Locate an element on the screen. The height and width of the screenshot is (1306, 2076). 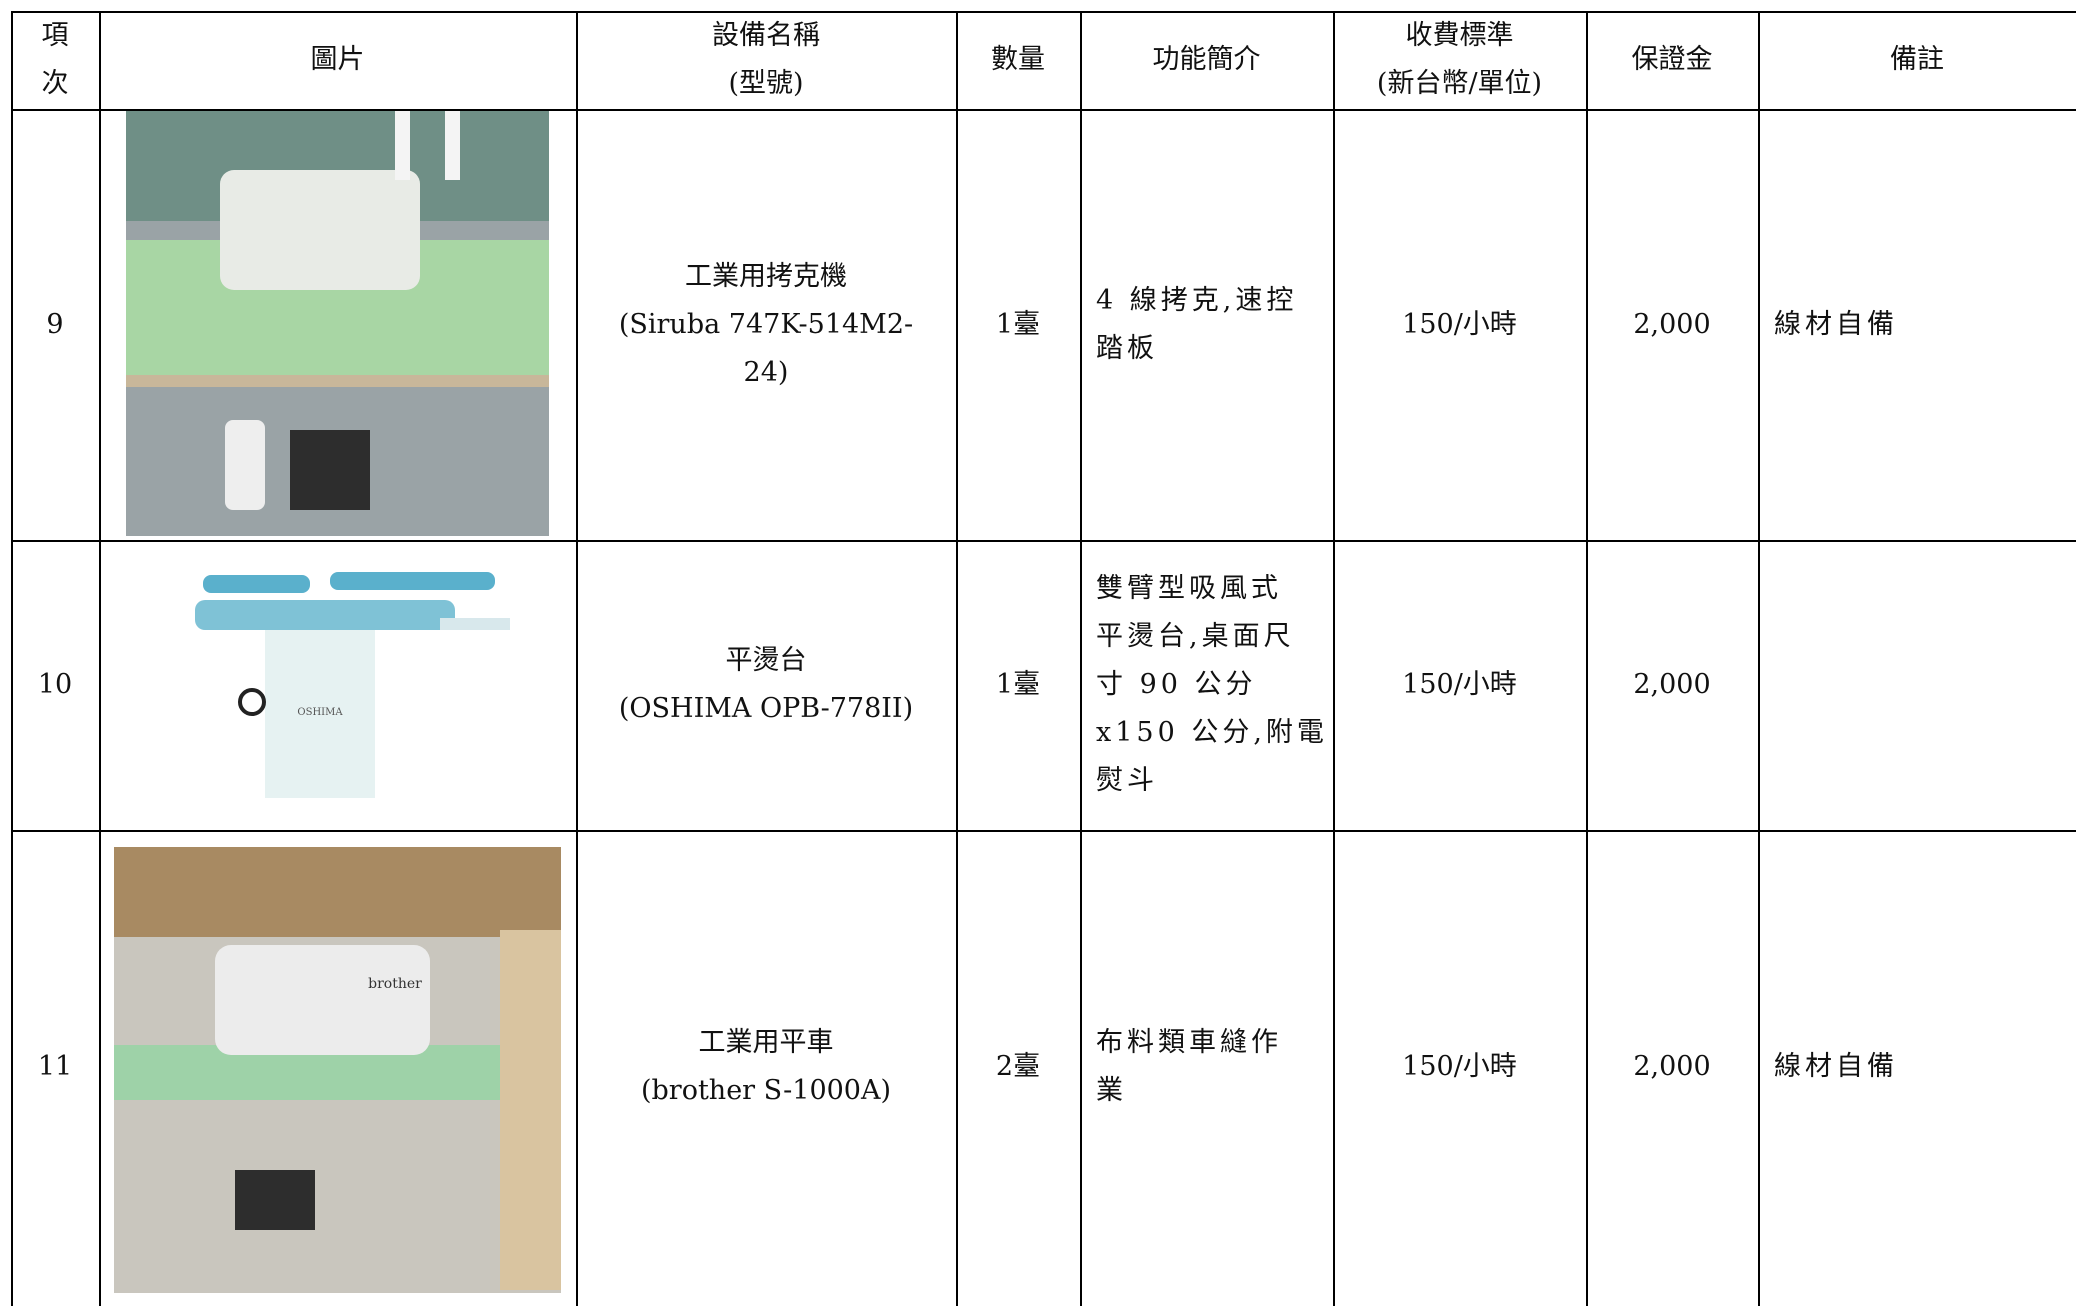
cell-text: 平燙台 is located at coordinates (766, 660).